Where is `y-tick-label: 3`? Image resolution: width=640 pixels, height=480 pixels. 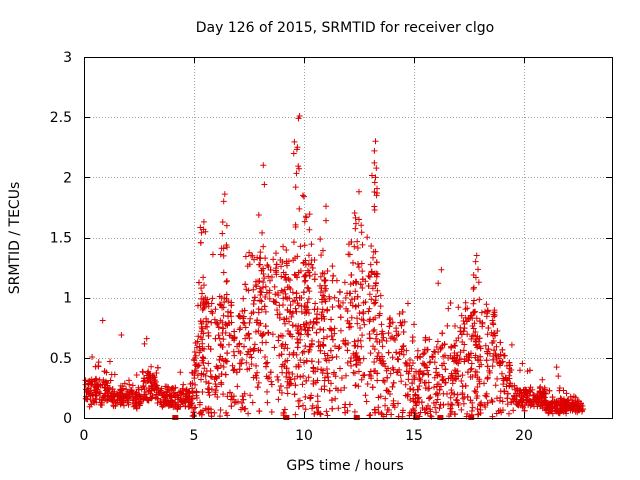 y-tick-label: 3 is located at coordinates (67, 58).